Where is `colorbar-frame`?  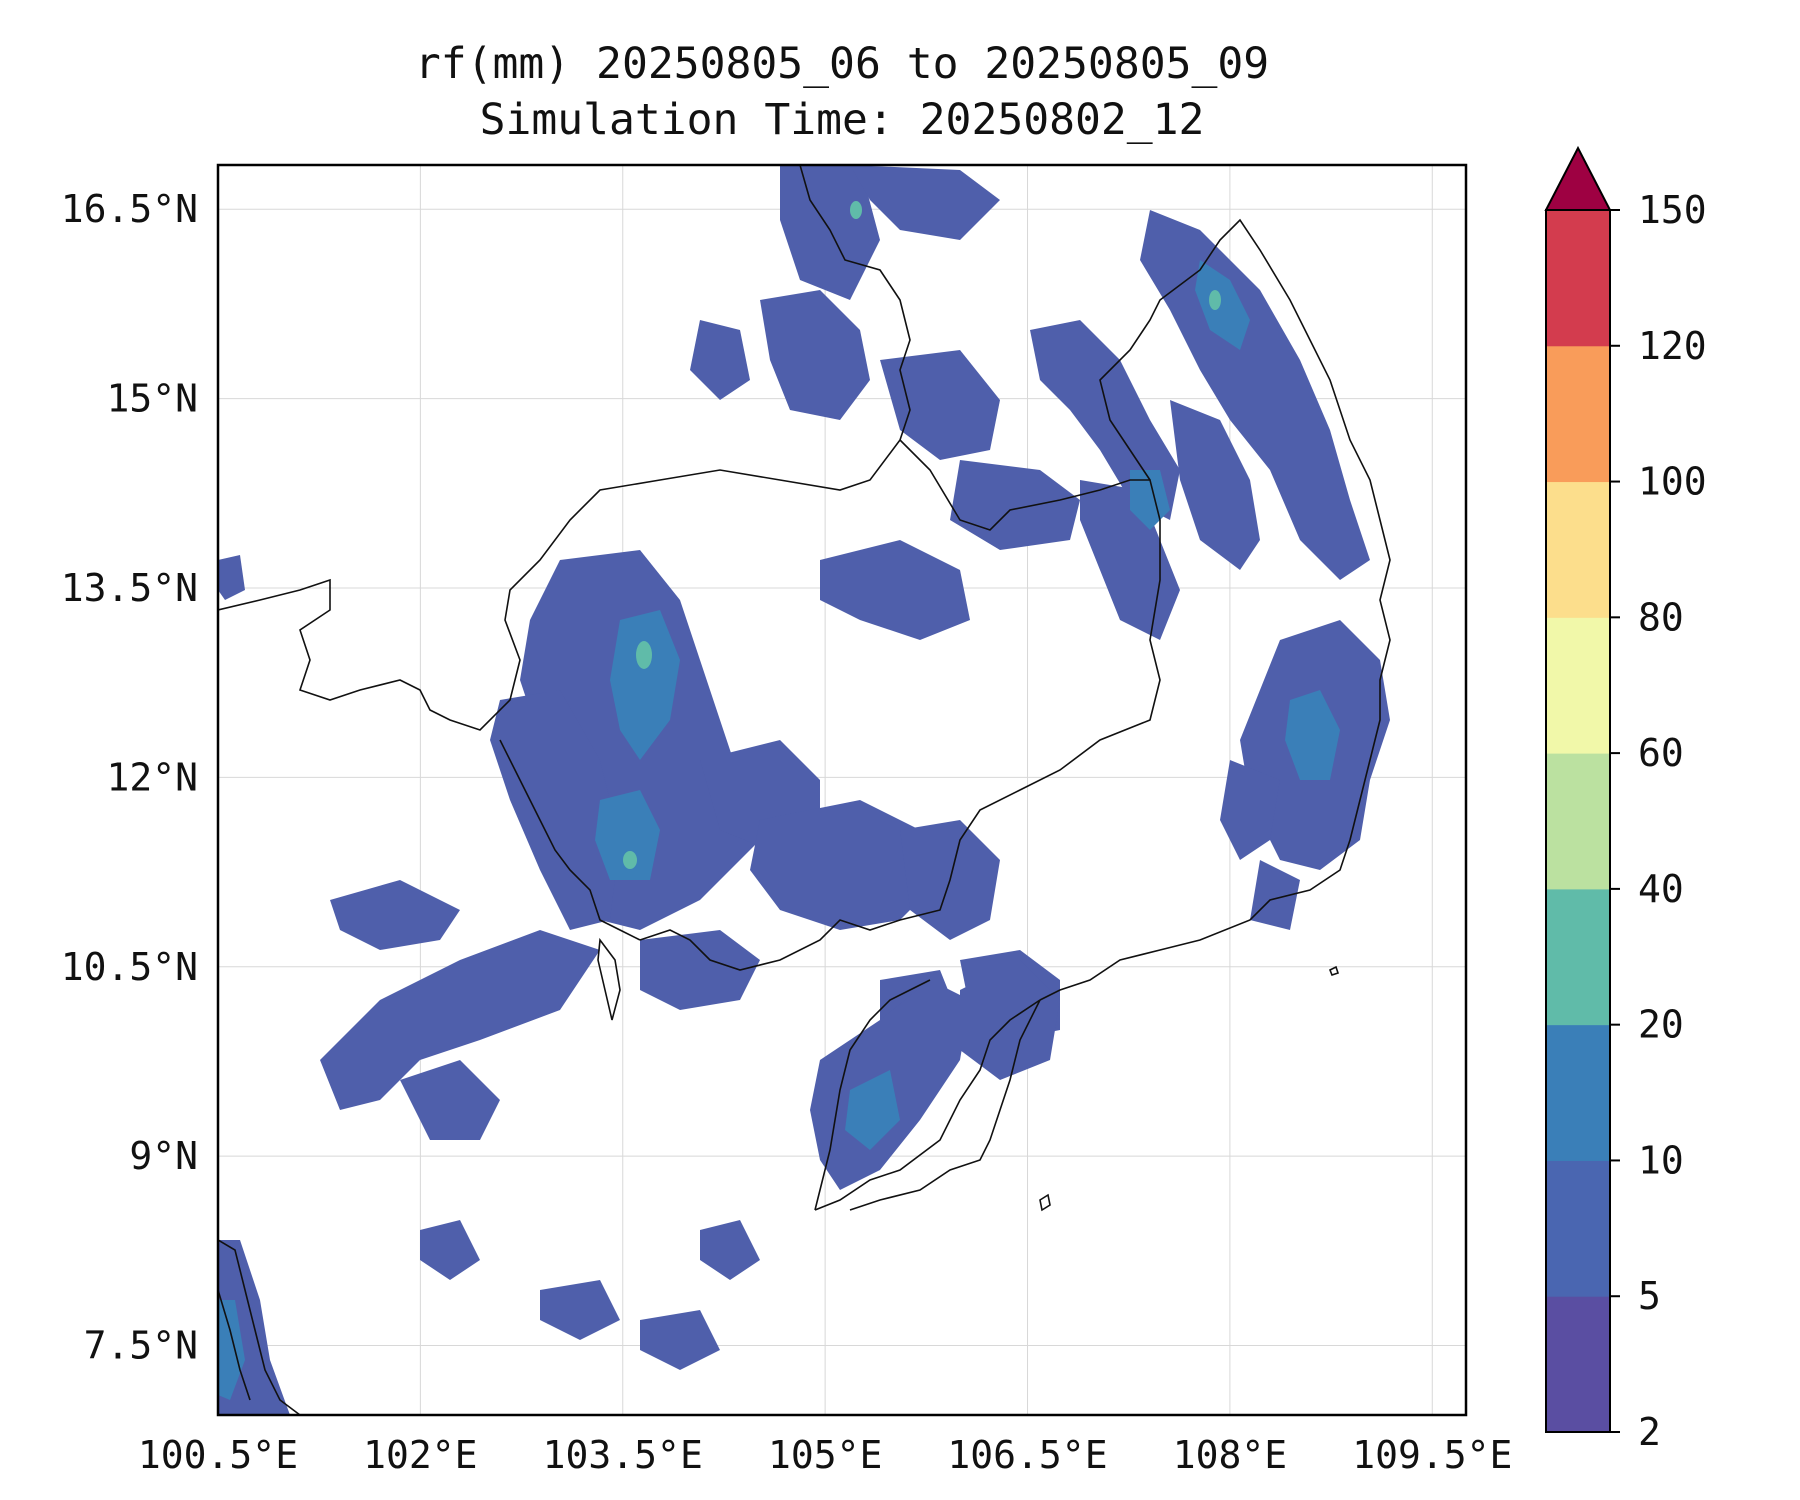 colorbar-frame is located at coordinates (1578, 821).